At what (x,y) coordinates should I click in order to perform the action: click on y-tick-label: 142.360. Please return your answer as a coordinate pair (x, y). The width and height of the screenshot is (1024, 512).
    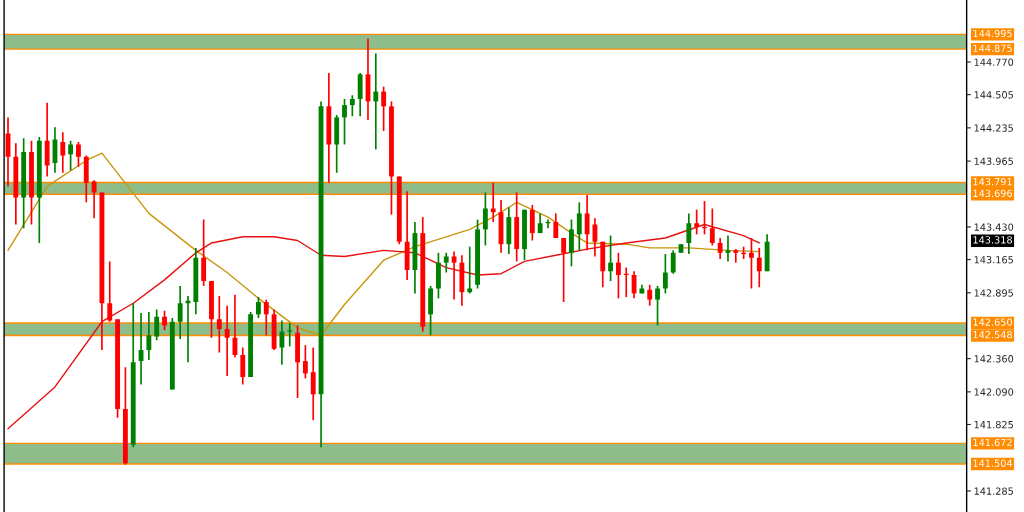
    Looking at the image, I should click on (994, 359).